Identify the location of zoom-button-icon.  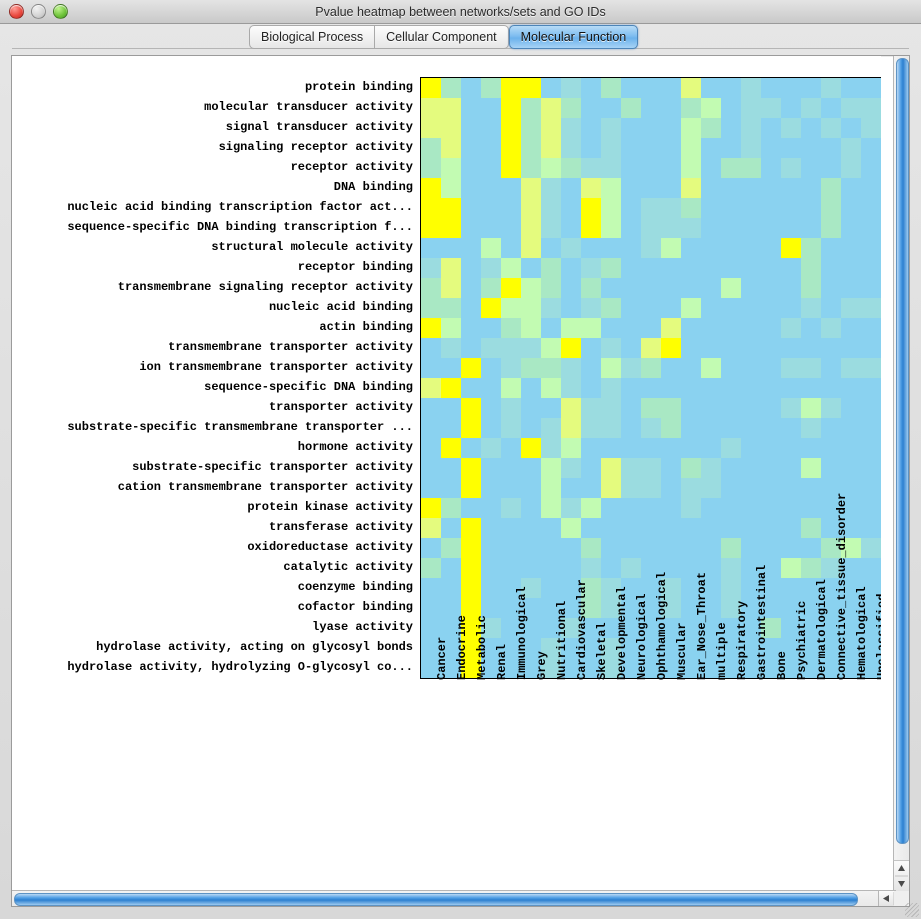
(60, 11).